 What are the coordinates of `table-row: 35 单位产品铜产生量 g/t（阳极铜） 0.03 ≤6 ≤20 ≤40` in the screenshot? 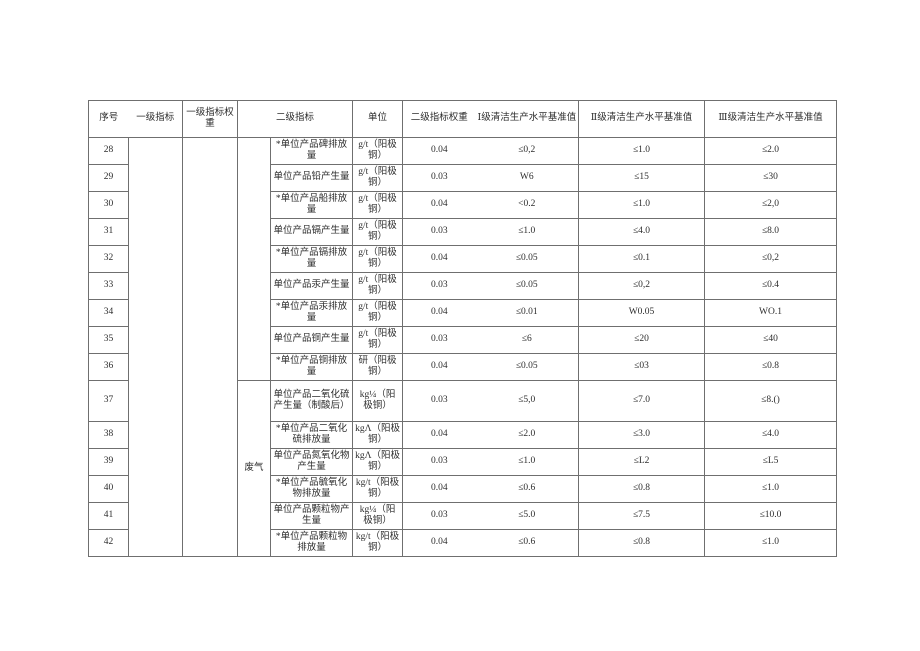 It's located at (463, 340).